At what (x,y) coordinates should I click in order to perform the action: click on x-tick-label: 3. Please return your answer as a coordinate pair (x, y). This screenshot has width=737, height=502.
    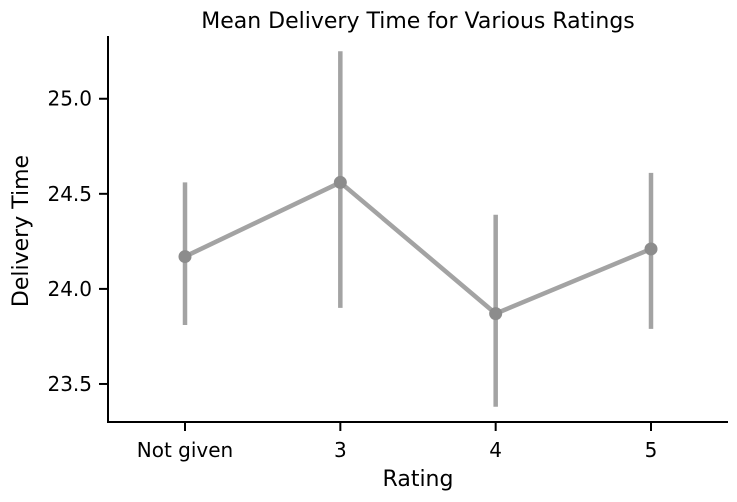
    Looking at the image, I should click on (340, 450).